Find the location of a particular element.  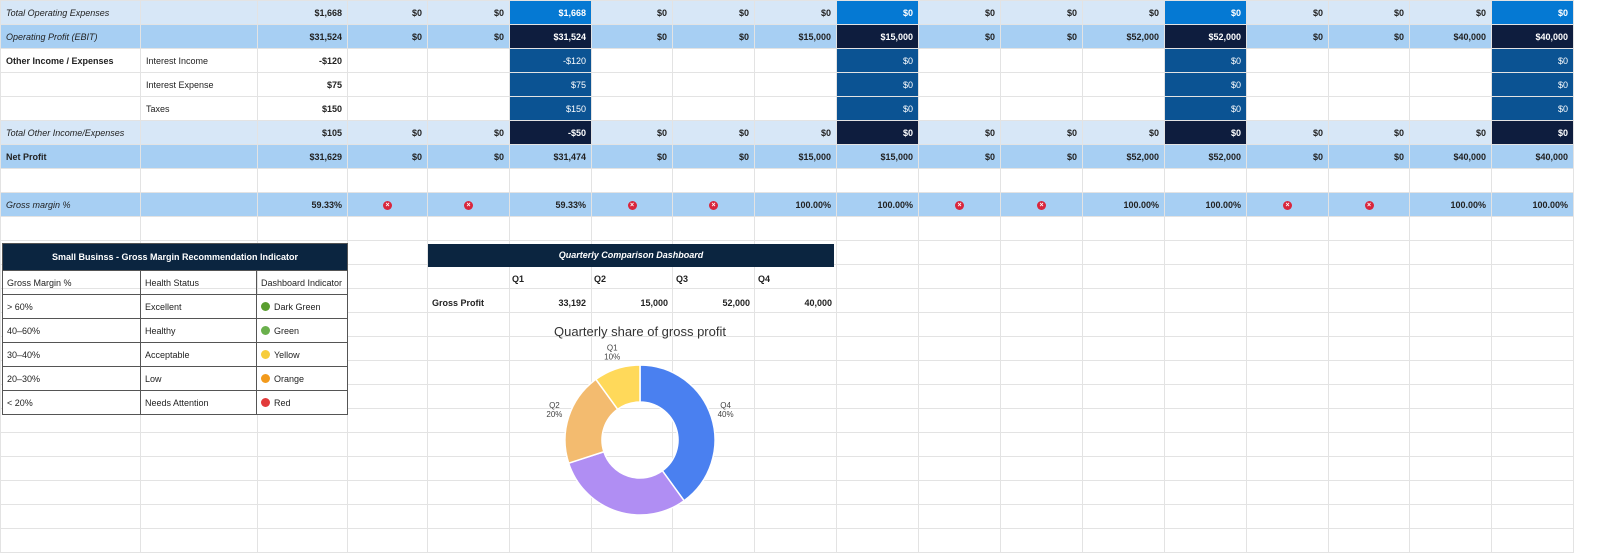

quarter-cell: $15,000 is located at coordinates (795, 36).